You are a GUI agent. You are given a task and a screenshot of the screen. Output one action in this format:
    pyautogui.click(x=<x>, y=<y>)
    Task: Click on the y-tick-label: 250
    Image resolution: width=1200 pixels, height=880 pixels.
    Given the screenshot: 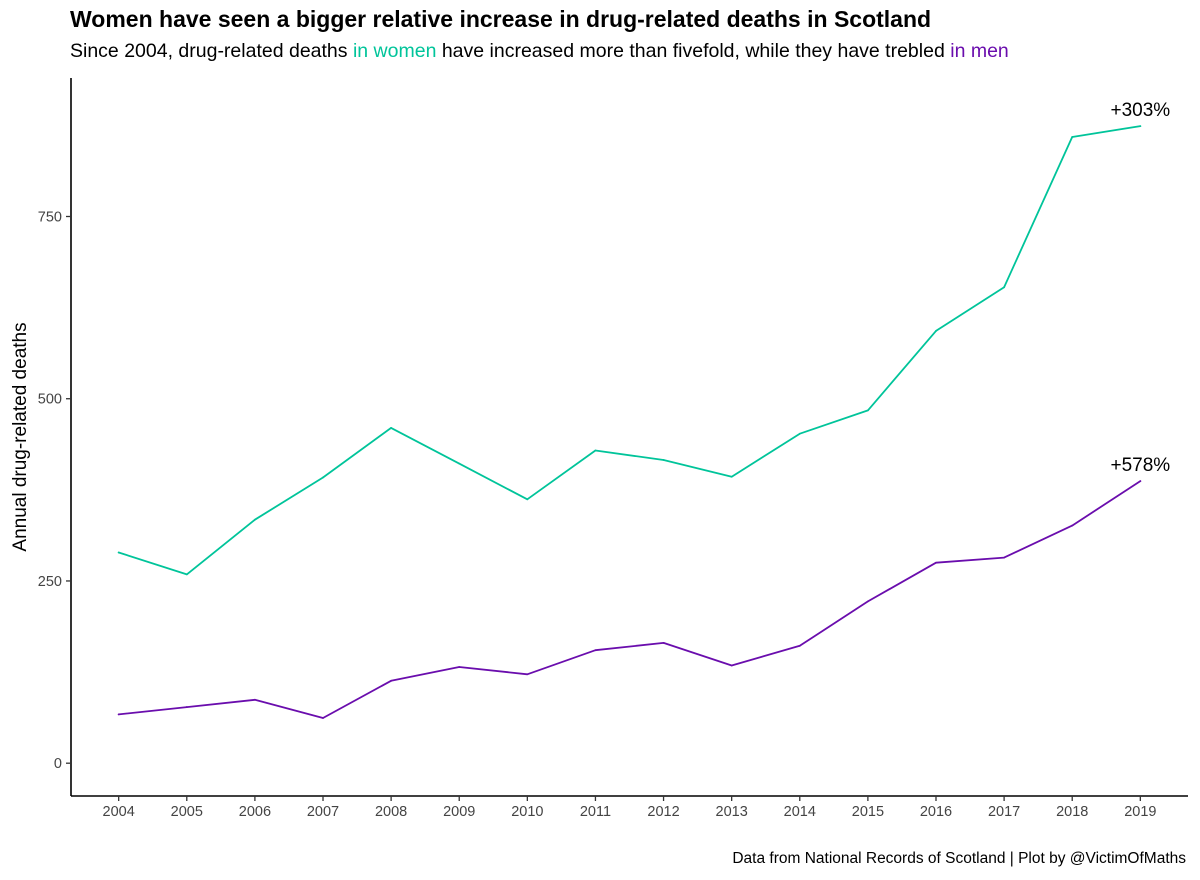 What is the action you would take?
    pyautogui.click(x=50, y=582)
    